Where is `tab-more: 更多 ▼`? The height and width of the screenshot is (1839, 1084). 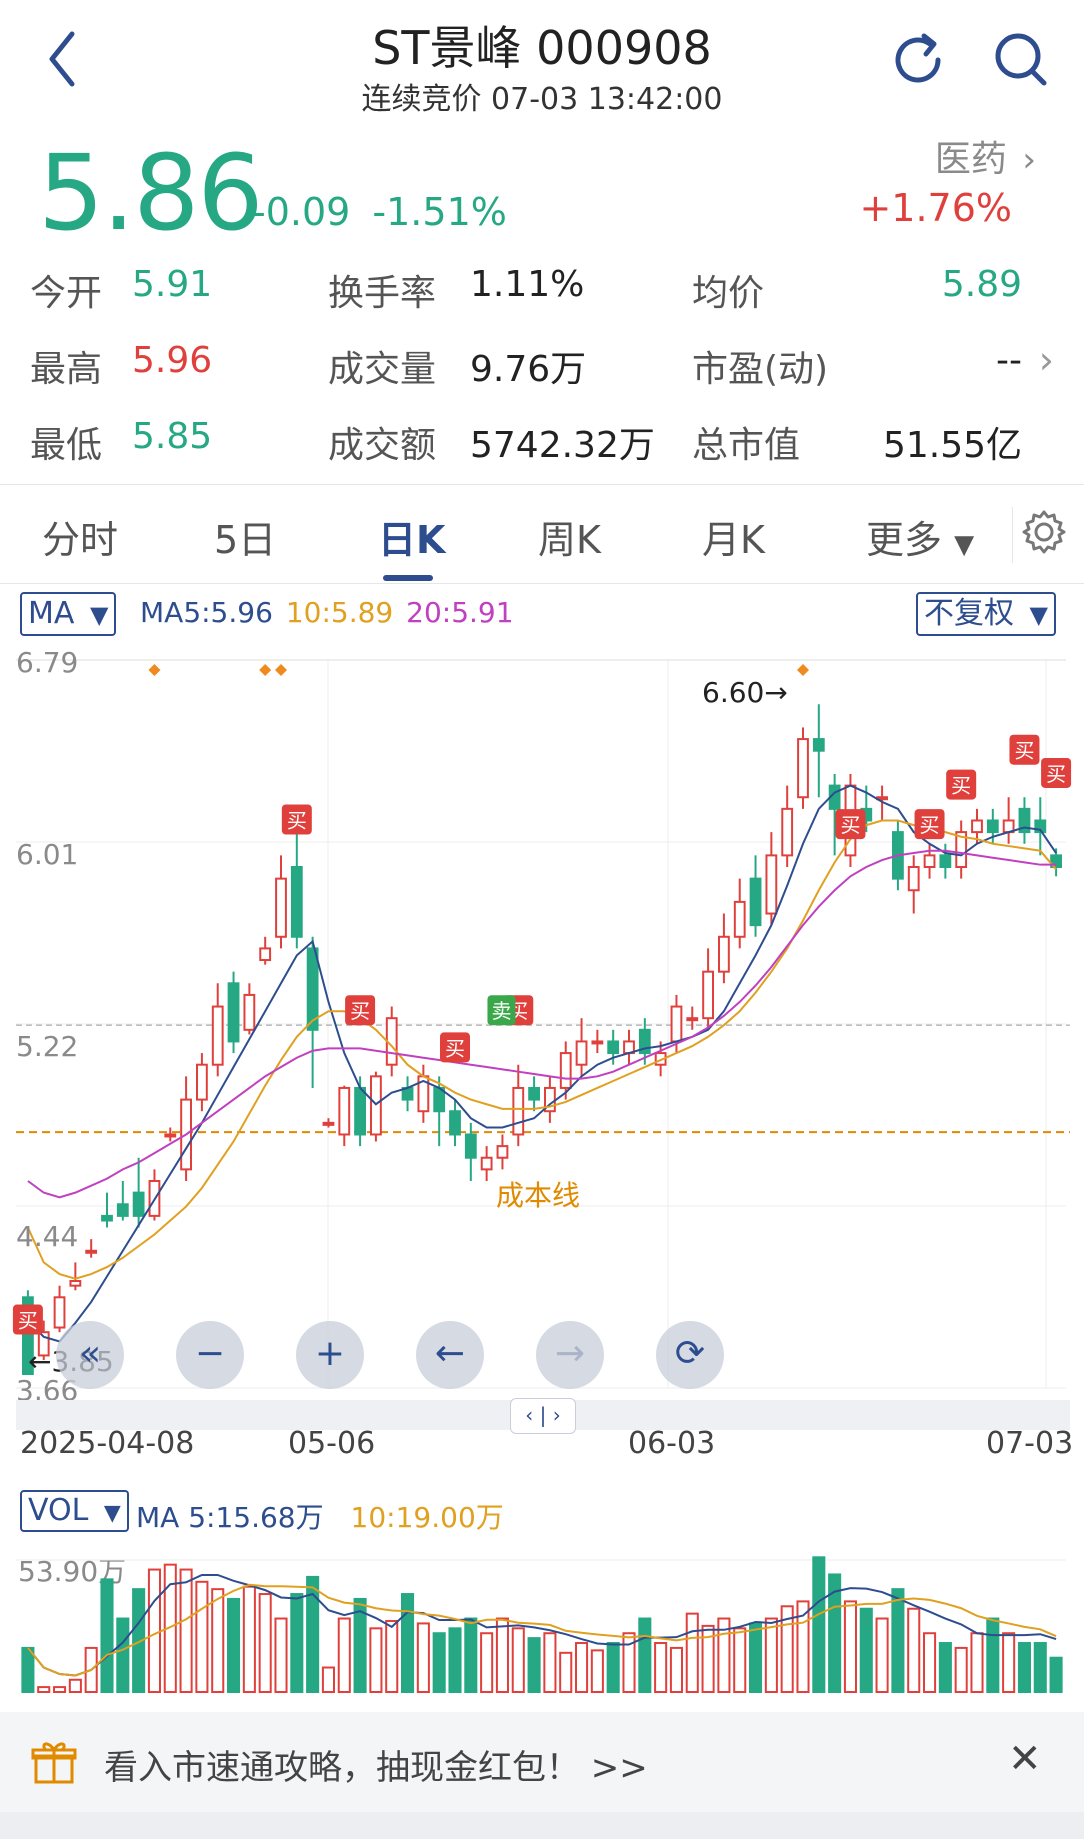 tab-more: 更多 ▼ is located at coordinates (920, 536).